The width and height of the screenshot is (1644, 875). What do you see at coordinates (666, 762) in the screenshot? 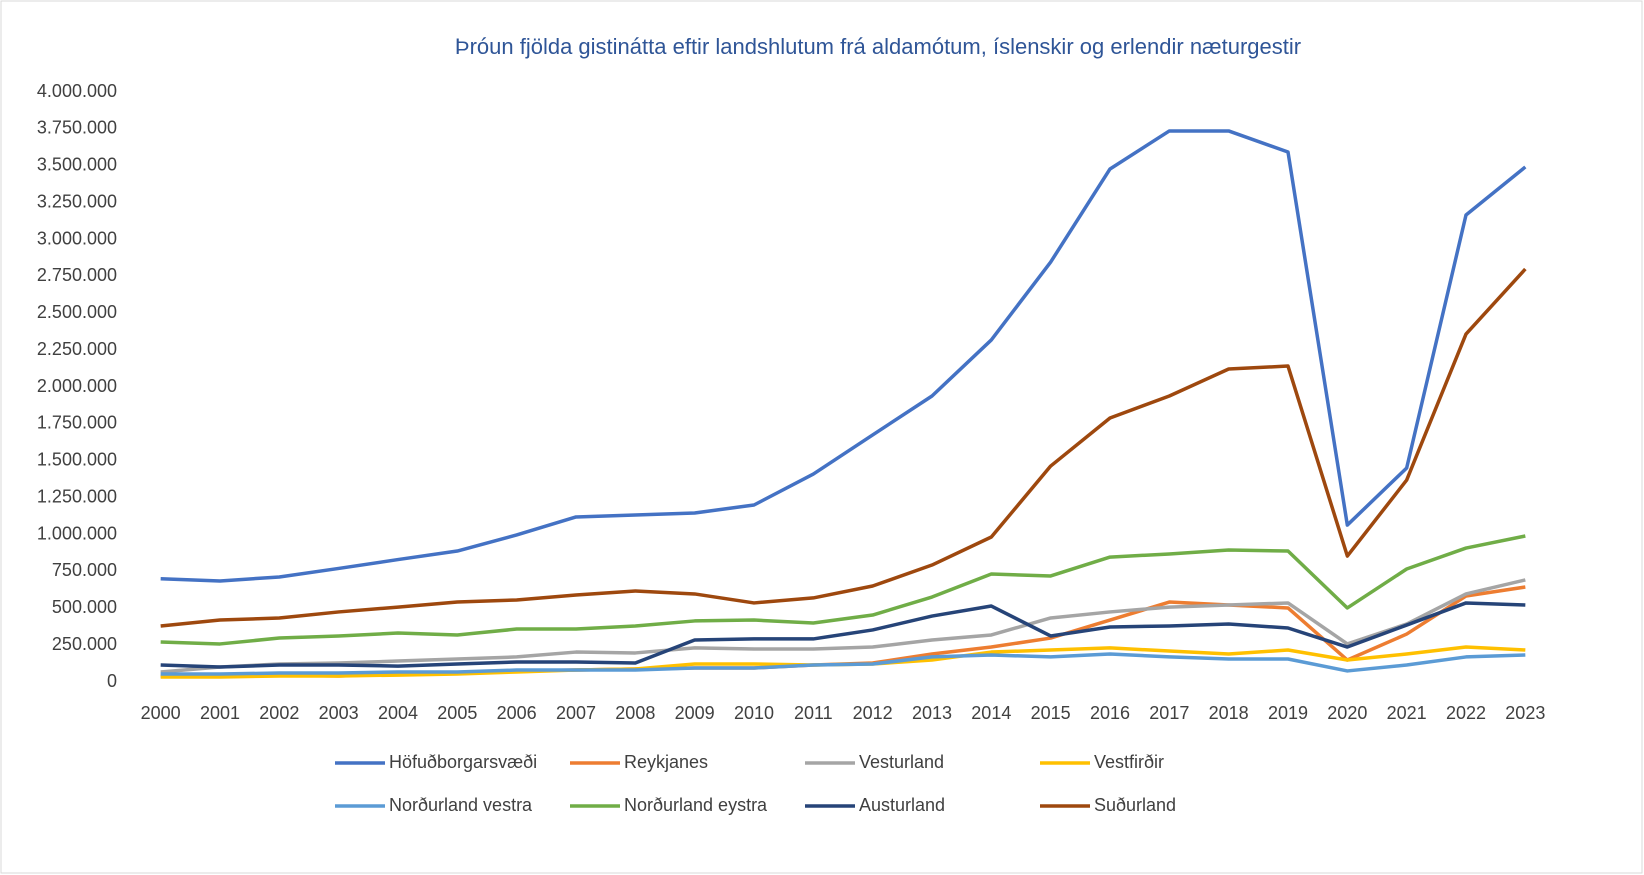
I see `legend-label: Reykjanes` at bounding box center [666, 762].